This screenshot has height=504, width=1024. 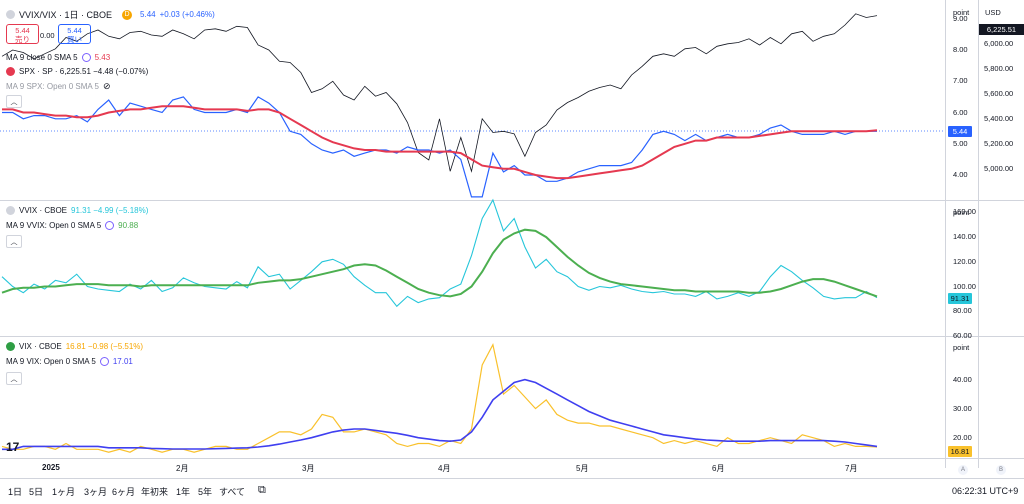 What do you see at coordinates (187, 14) in the screenshot?
I see `change-value: +0.03 (+0.46%)` at bounding box center [187, 14].